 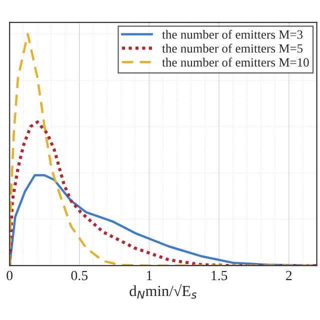 What do you see at coordinates (220, 275) in the screenshot?
I see `x-tick-label: 1.5` at bounding box center [220, 275].